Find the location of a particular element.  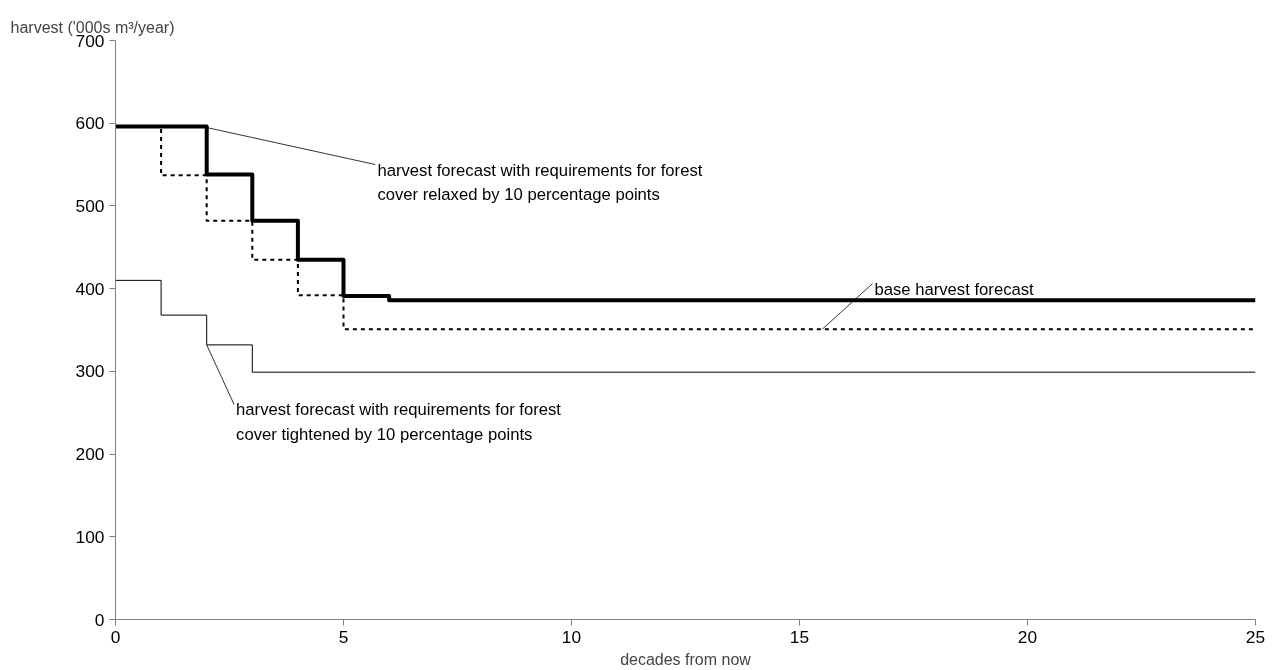

annotation: harvest forecast with requirements for forest cover tightened by 10 percentage points is located at coordinates (399, 422).